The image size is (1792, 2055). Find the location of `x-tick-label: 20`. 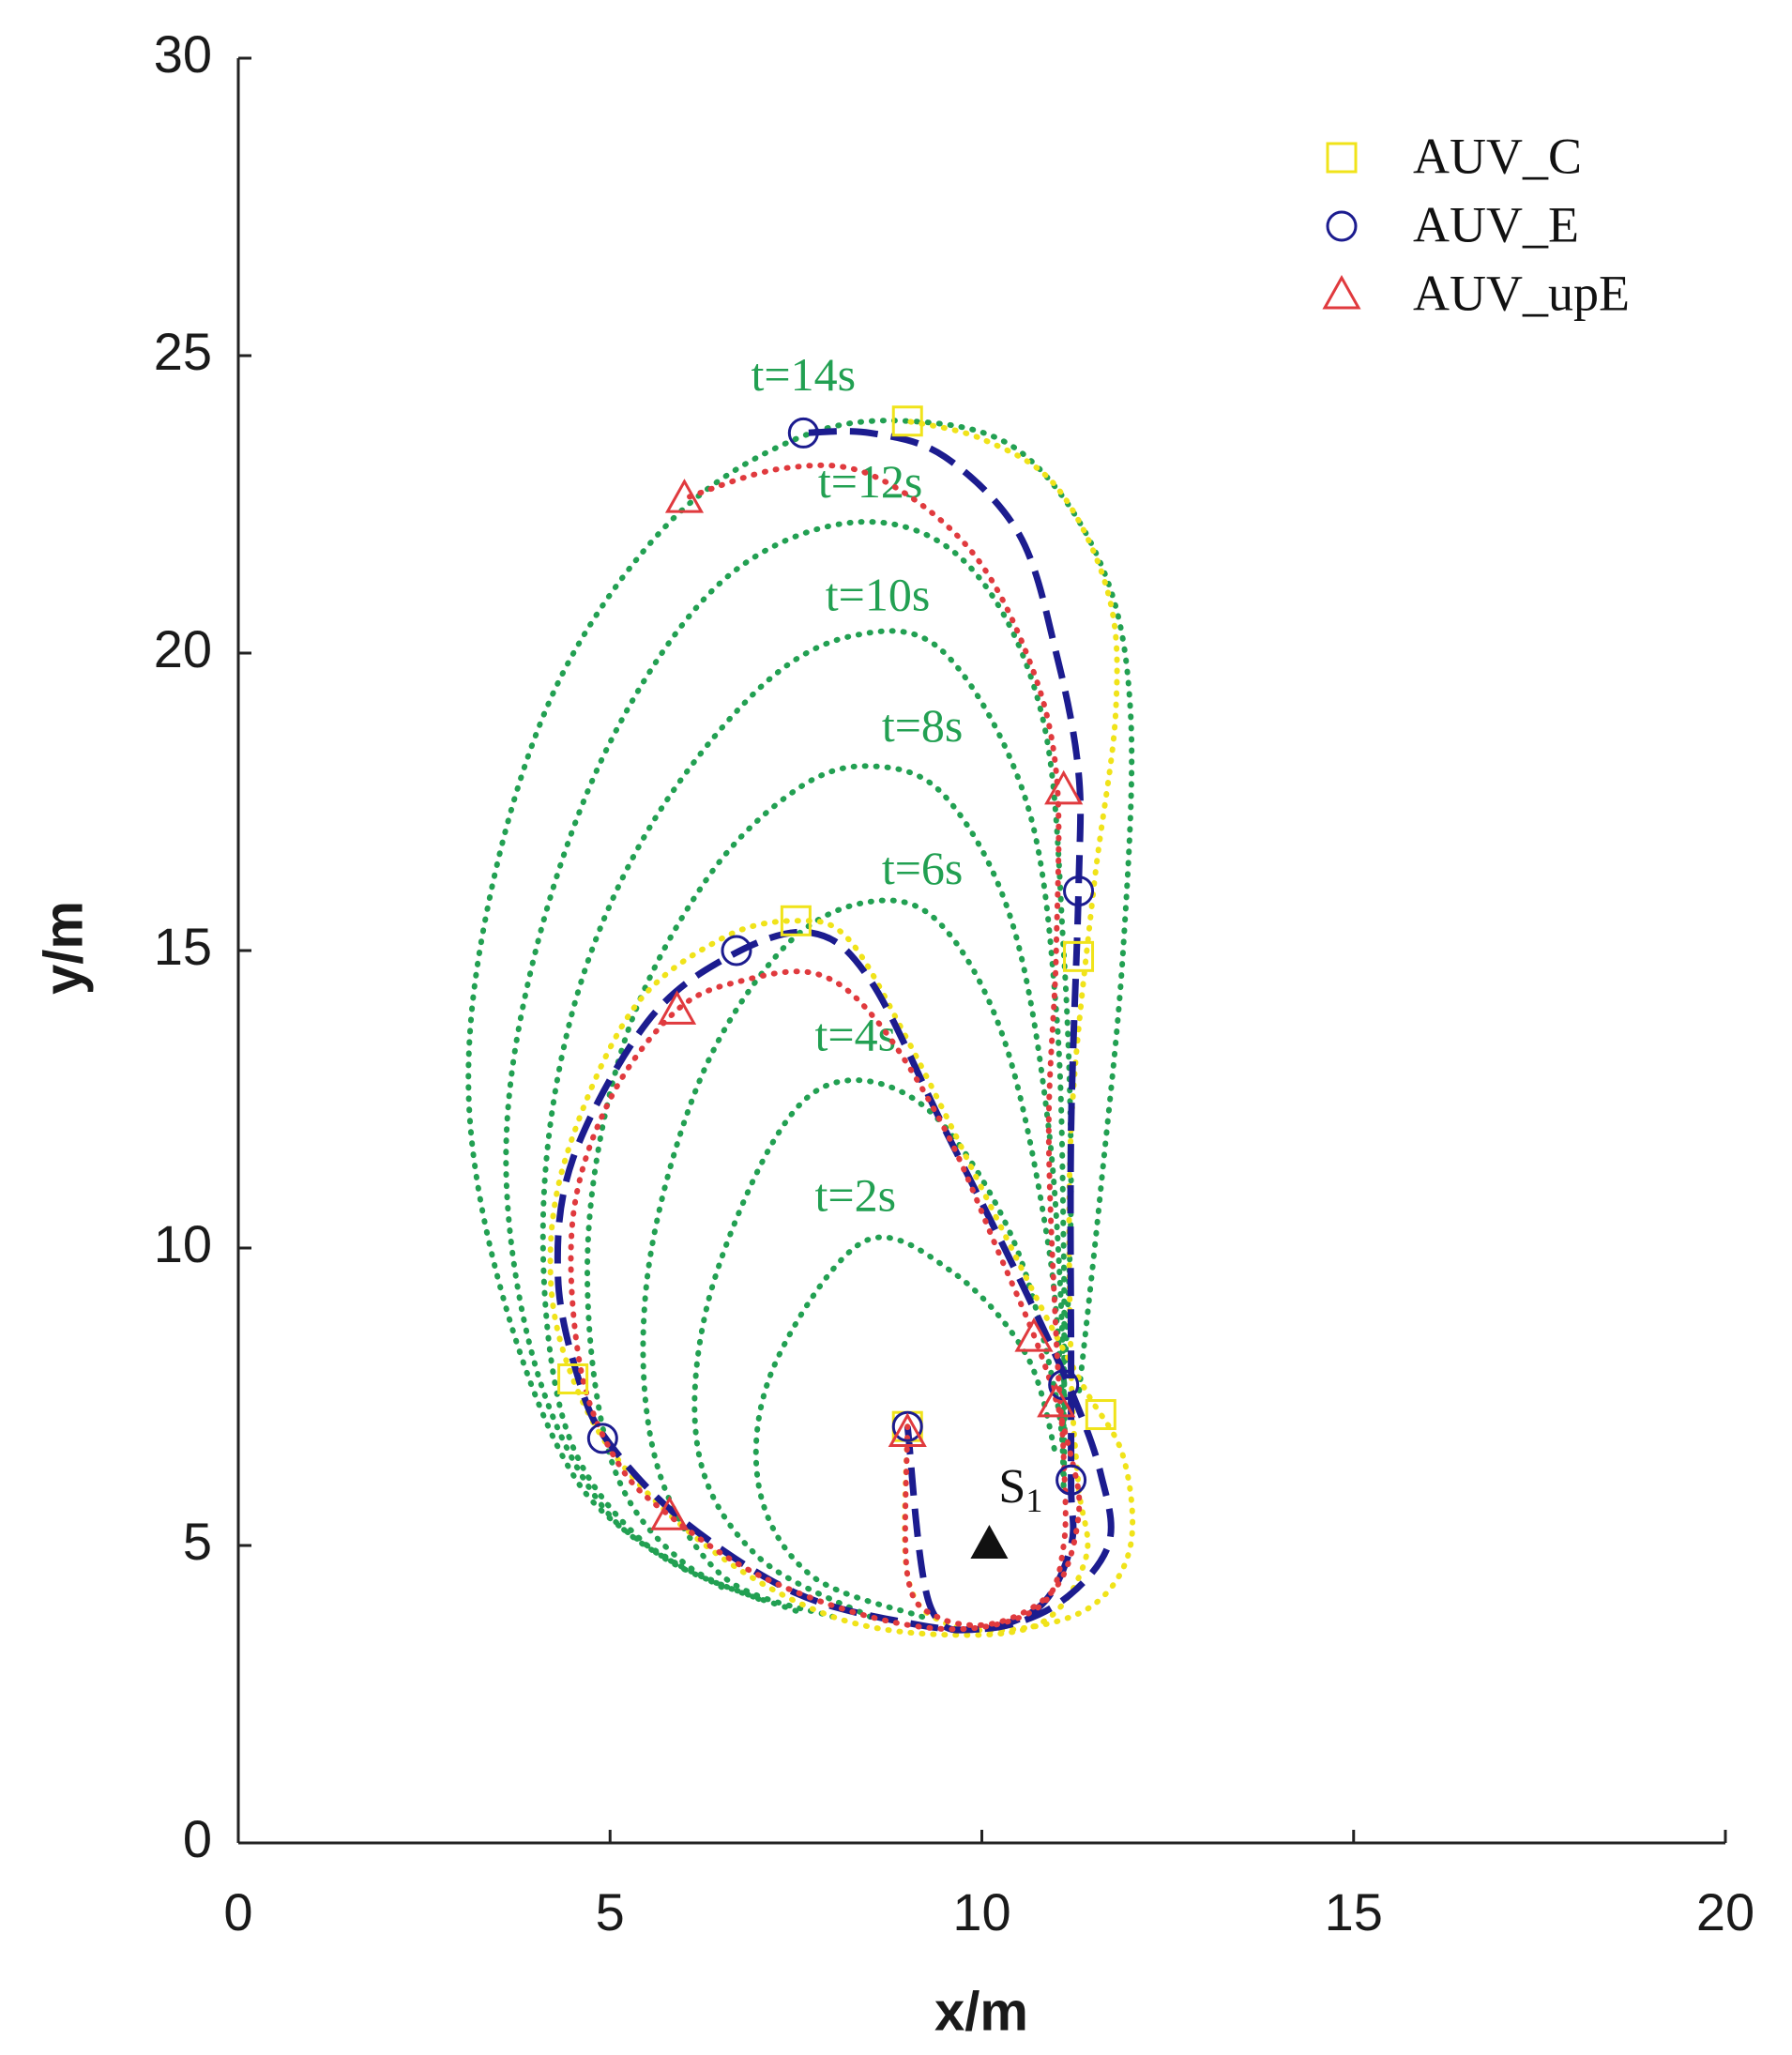

x-tick-label: 20 is located at coordinates (1725, 1911).